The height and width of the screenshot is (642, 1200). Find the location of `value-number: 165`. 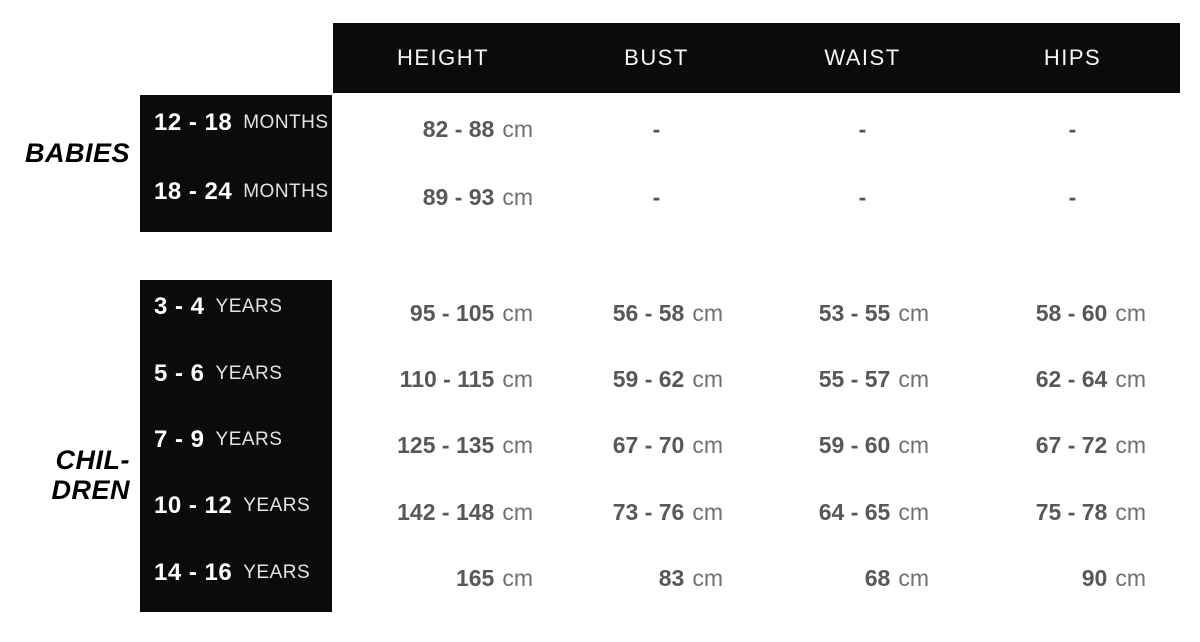

value-number: 165 is located at coordinates (475, 578).